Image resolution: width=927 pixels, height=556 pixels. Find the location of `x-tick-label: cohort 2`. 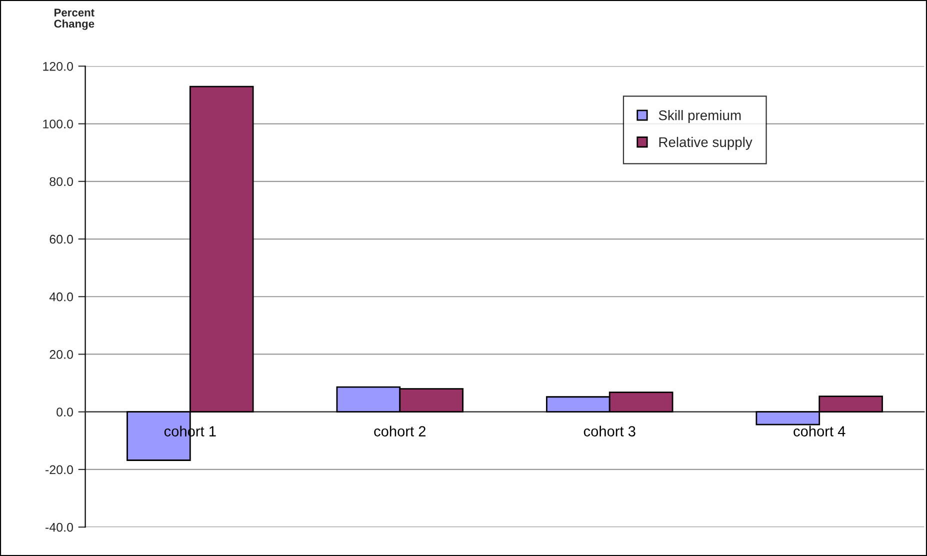

x-tick-label: cohort 2 is located at coordinates (400, 431).